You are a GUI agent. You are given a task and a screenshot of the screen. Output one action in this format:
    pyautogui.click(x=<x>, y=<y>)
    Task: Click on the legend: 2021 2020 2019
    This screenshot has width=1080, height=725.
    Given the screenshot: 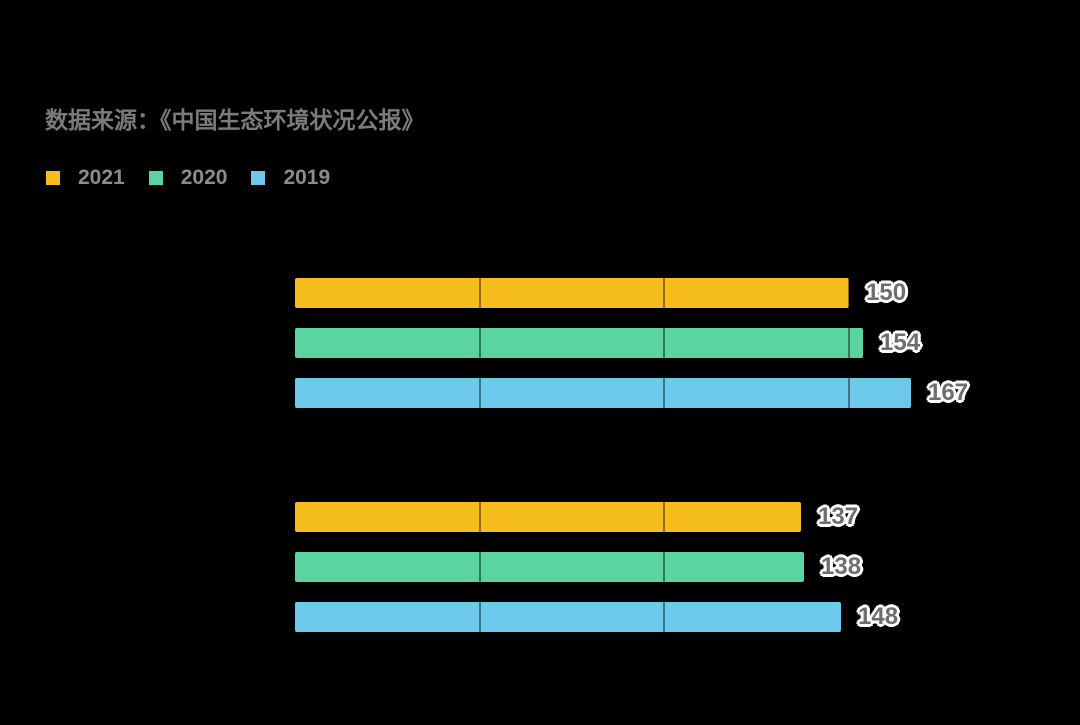 What is the action you would take?
    pyautogui.click(x=200, y=177)
    